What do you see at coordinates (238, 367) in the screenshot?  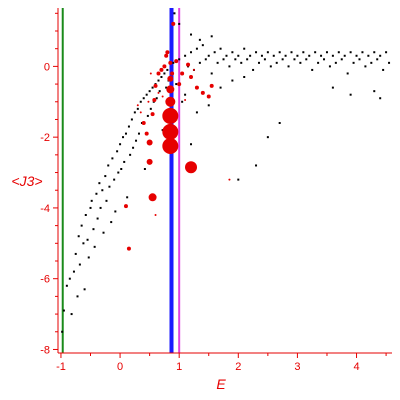 I see `x-tick-label: 2` at bounding box center [238, 367].